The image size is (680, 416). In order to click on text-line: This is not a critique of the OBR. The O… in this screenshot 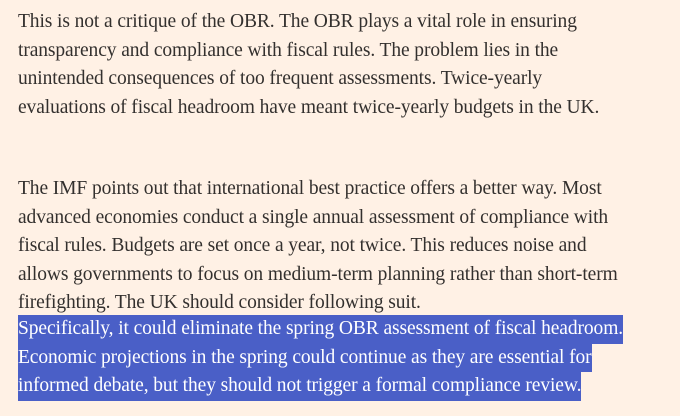, I will do `click(297, 21)`.